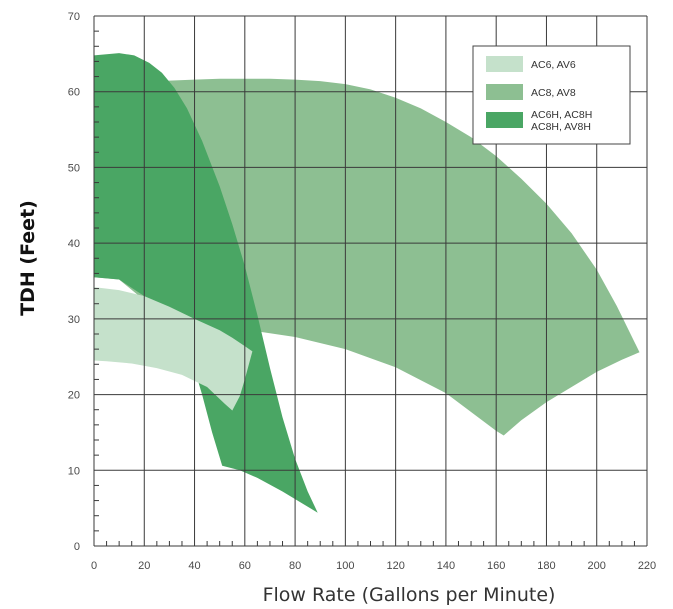  What do you see at coordinates (561, 115) in the screenshot?
I see `legend-label: AC6H, AC8H` at bounding box center [561, 115].